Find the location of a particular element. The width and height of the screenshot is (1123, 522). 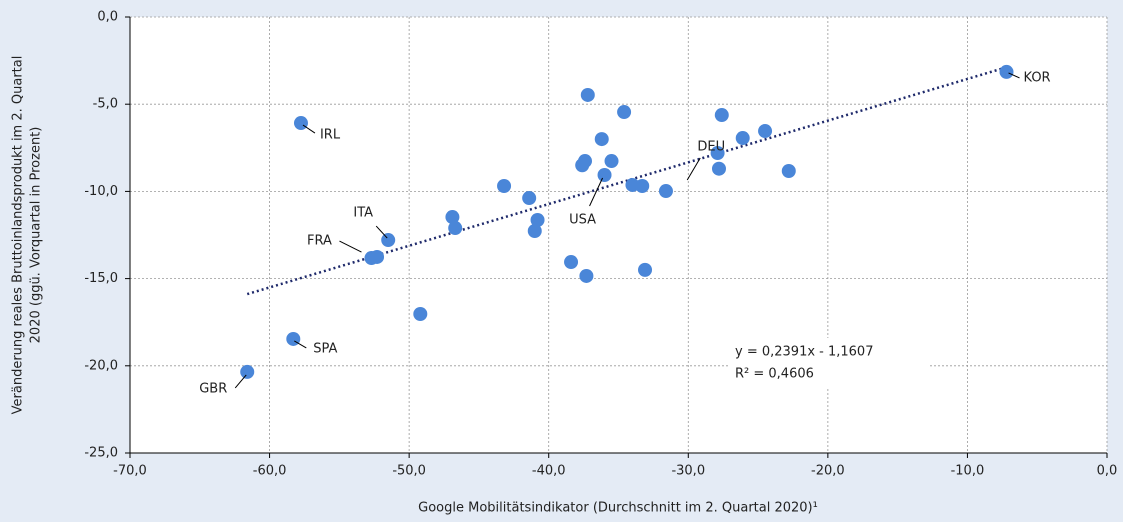

r-squared: R² = 0,4606 is located at coordinates (774, 374).